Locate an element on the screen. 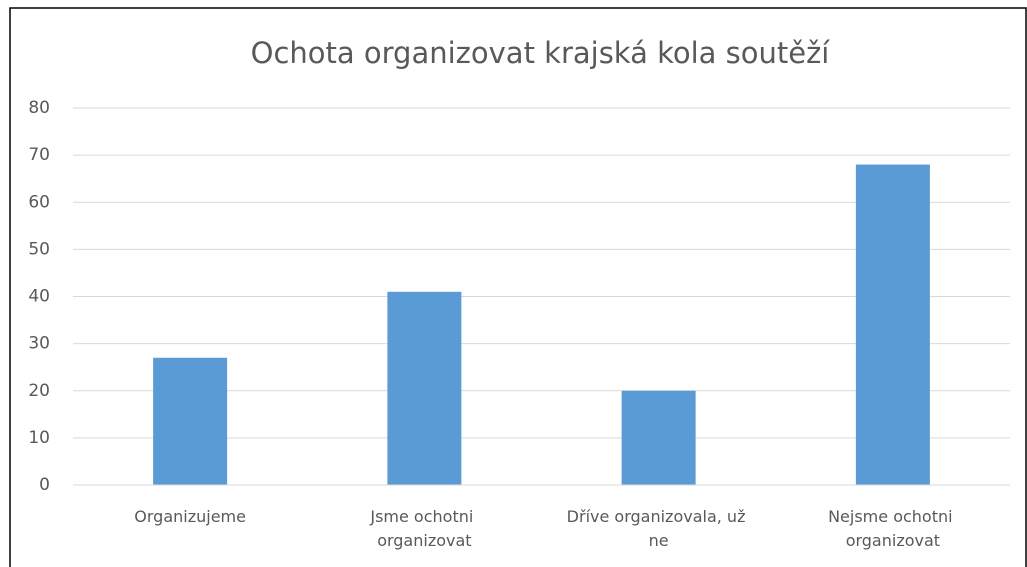 This screenshot has width=1027, height=567. y-tick-label: 80 is located at coordinates (39, 108).